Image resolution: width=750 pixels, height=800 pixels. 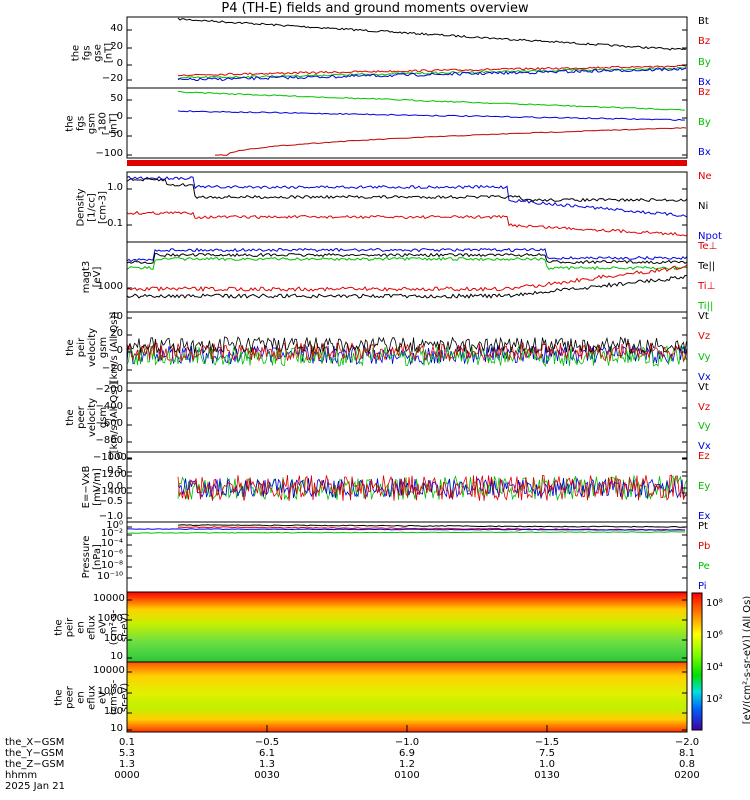 I want to click on ytick-p6-2: 0, so click(x=119, y=350).